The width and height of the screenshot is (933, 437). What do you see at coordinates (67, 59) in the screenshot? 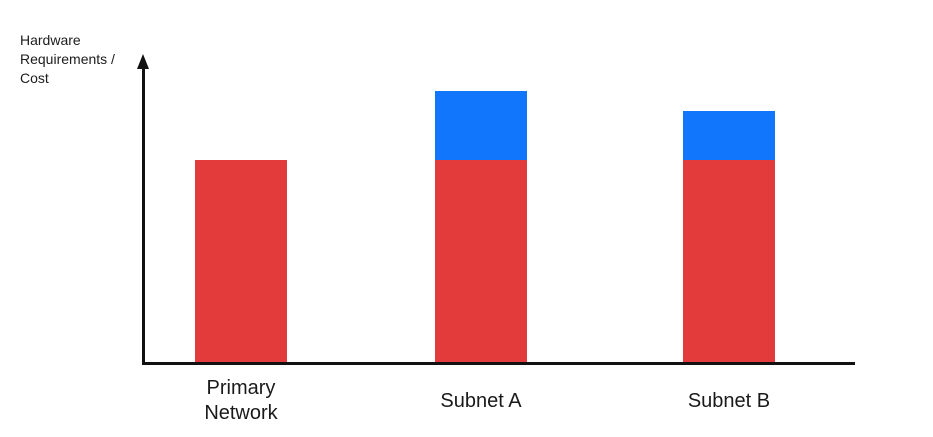
I see `y-axis-label: Hardware Requirements / Cost` at bounding box center [67, 59].